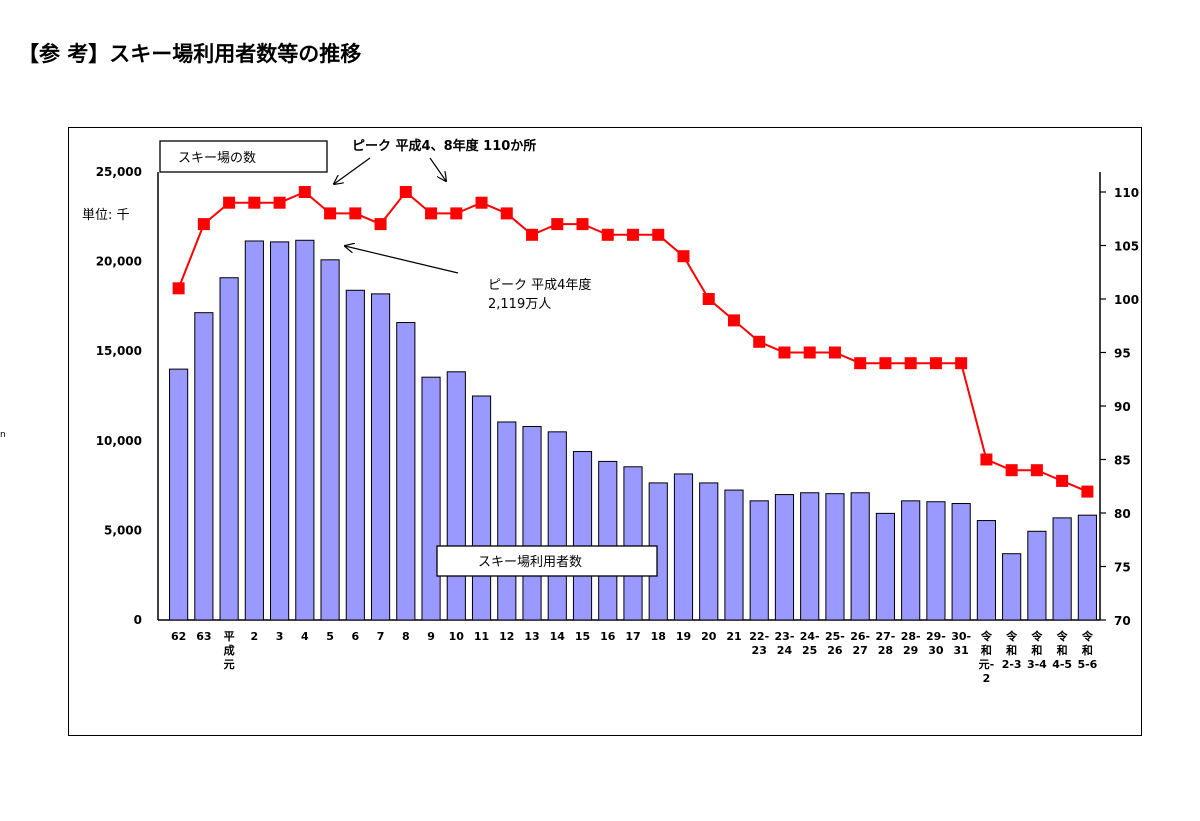 The height and width of the screenshot is (821, 1200). What do you see at coordinates (1126, 193) in the screenshot?
I see `right-tick-label: 110` at bounding box center [1126, 193].